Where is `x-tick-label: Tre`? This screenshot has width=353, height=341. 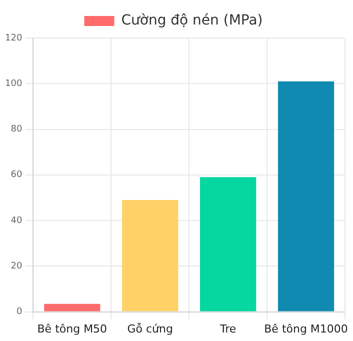 x-tick-label: Tre is located at coordinates (227, 329).